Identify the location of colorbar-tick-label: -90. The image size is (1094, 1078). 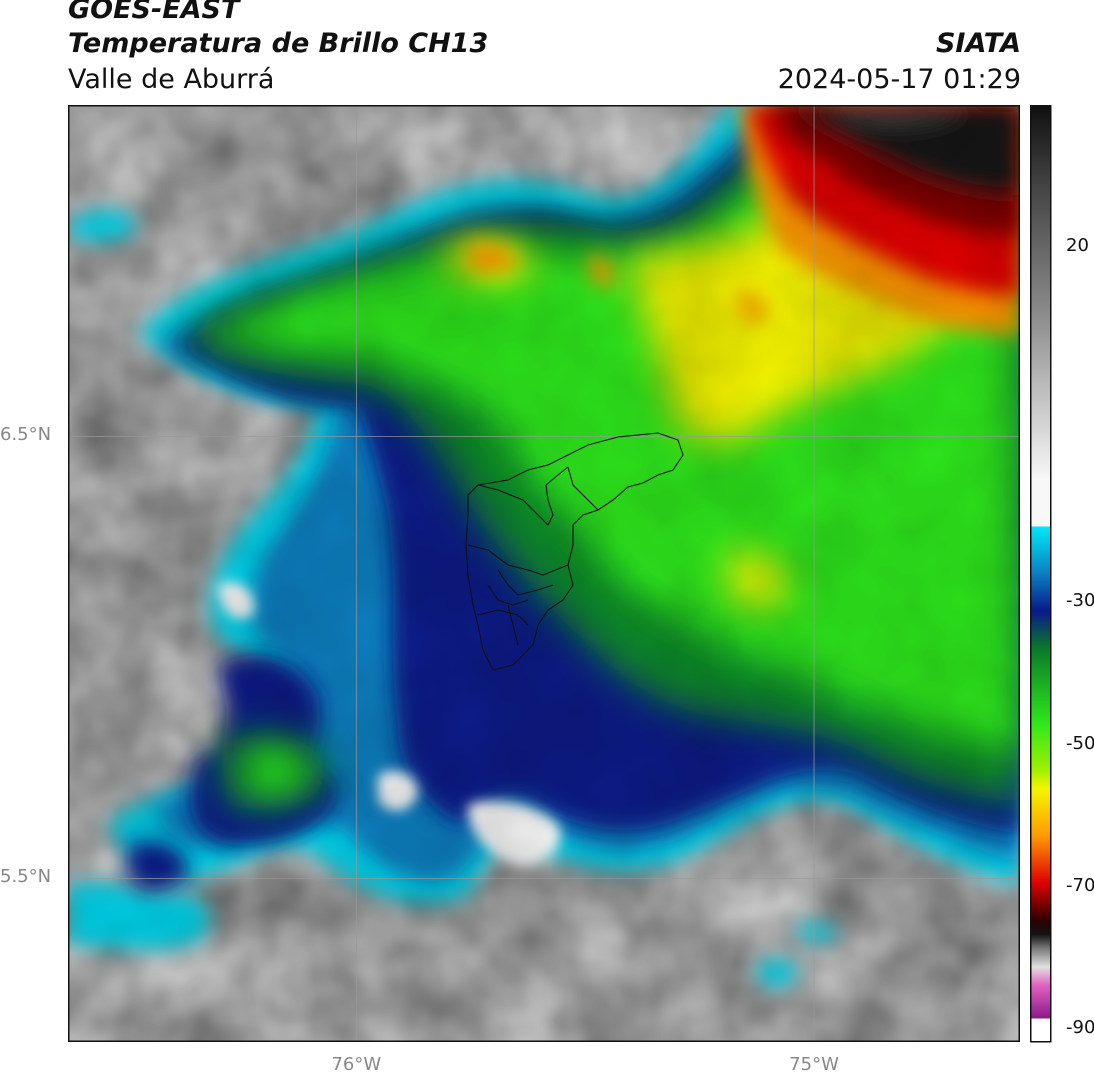
(1080, 1027).